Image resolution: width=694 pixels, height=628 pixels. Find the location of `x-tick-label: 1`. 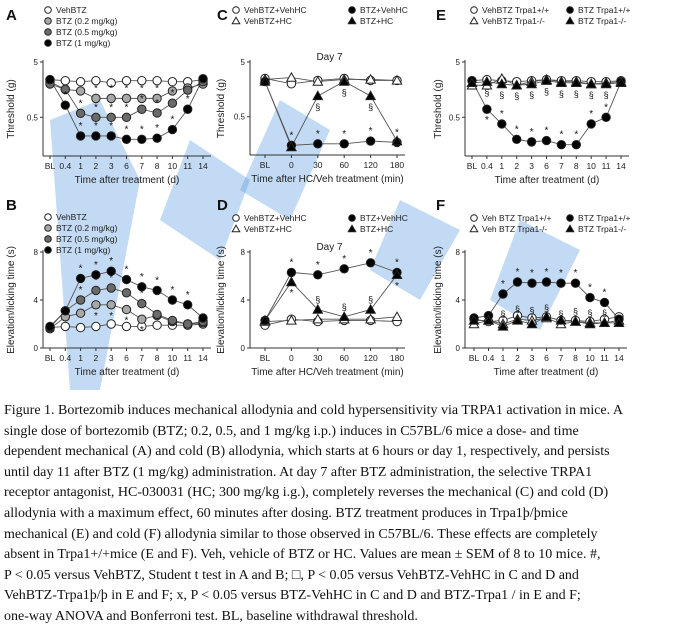

x-tick-label: 1 is located at coordinates (80, 166).